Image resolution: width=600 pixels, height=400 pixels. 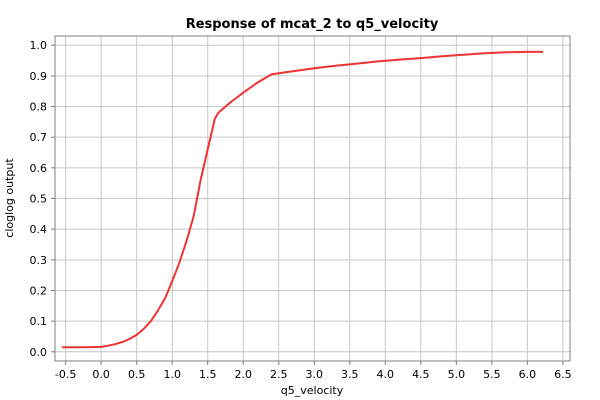 I want to click on x-tick-label: 2.0, so click(x=243, y=374).